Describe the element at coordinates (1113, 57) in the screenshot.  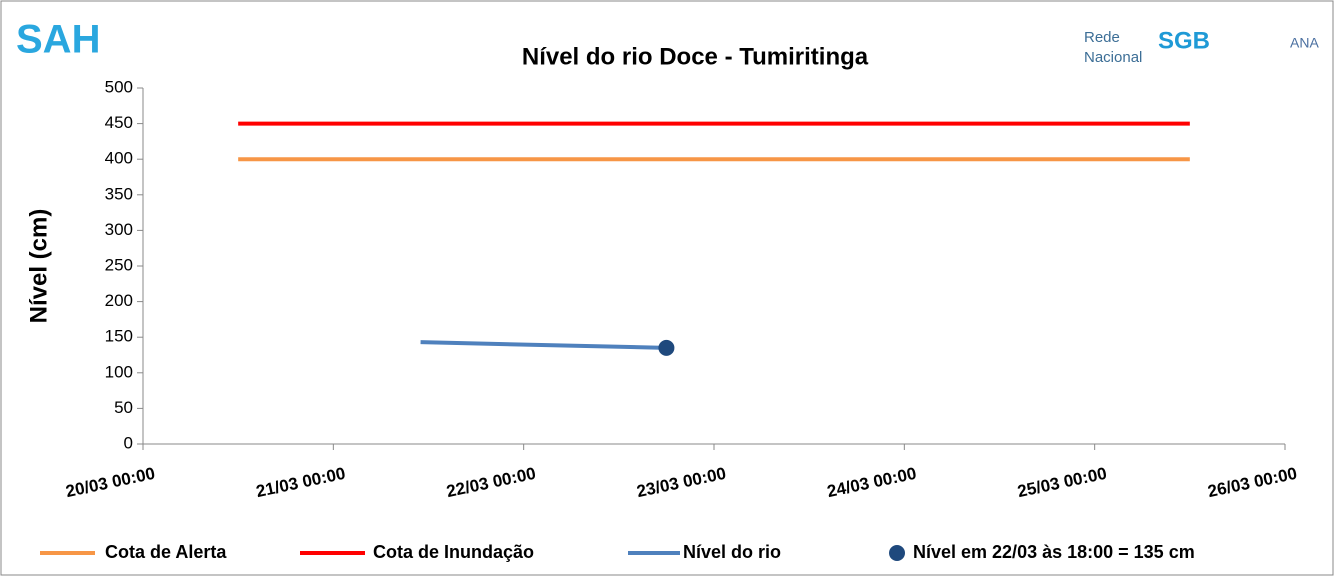
I see `logo-nacional: Nacional` at that location.